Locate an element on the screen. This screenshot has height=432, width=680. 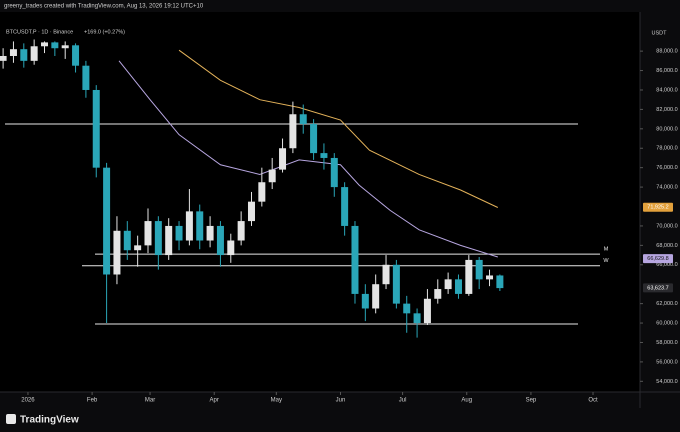
price-label: 71,925.2 is located at coordinates (657, 208).